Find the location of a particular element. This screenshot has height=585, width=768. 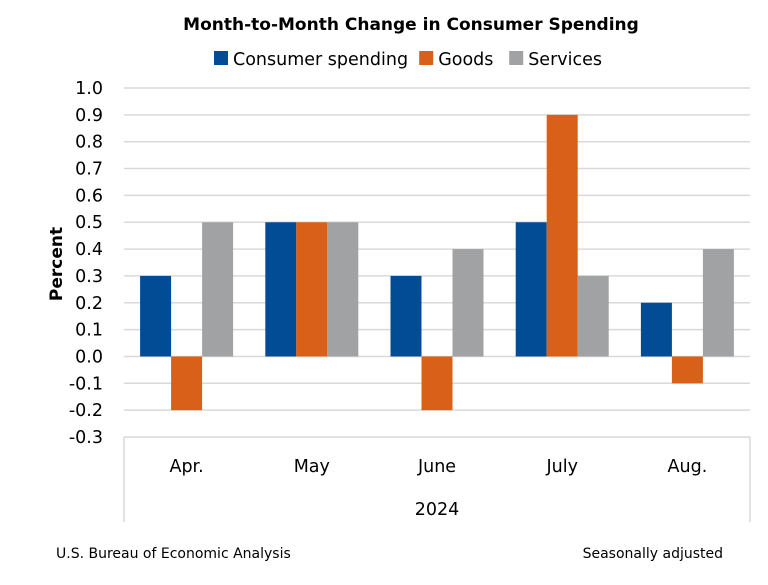

x-tick-label: May is located at coordinates (312, 467).